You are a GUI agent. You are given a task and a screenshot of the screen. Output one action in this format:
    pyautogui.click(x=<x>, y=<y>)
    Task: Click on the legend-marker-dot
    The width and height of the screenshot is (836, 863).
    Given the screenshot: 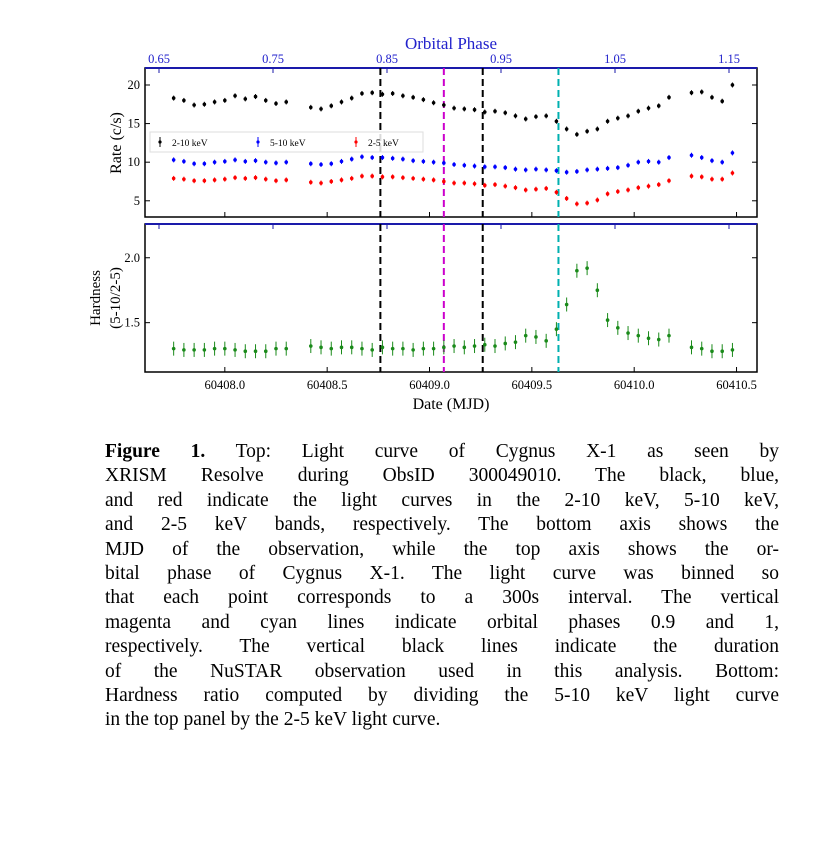 What is the action you would take?
    pyautogui.click(x=258, y=142)
    